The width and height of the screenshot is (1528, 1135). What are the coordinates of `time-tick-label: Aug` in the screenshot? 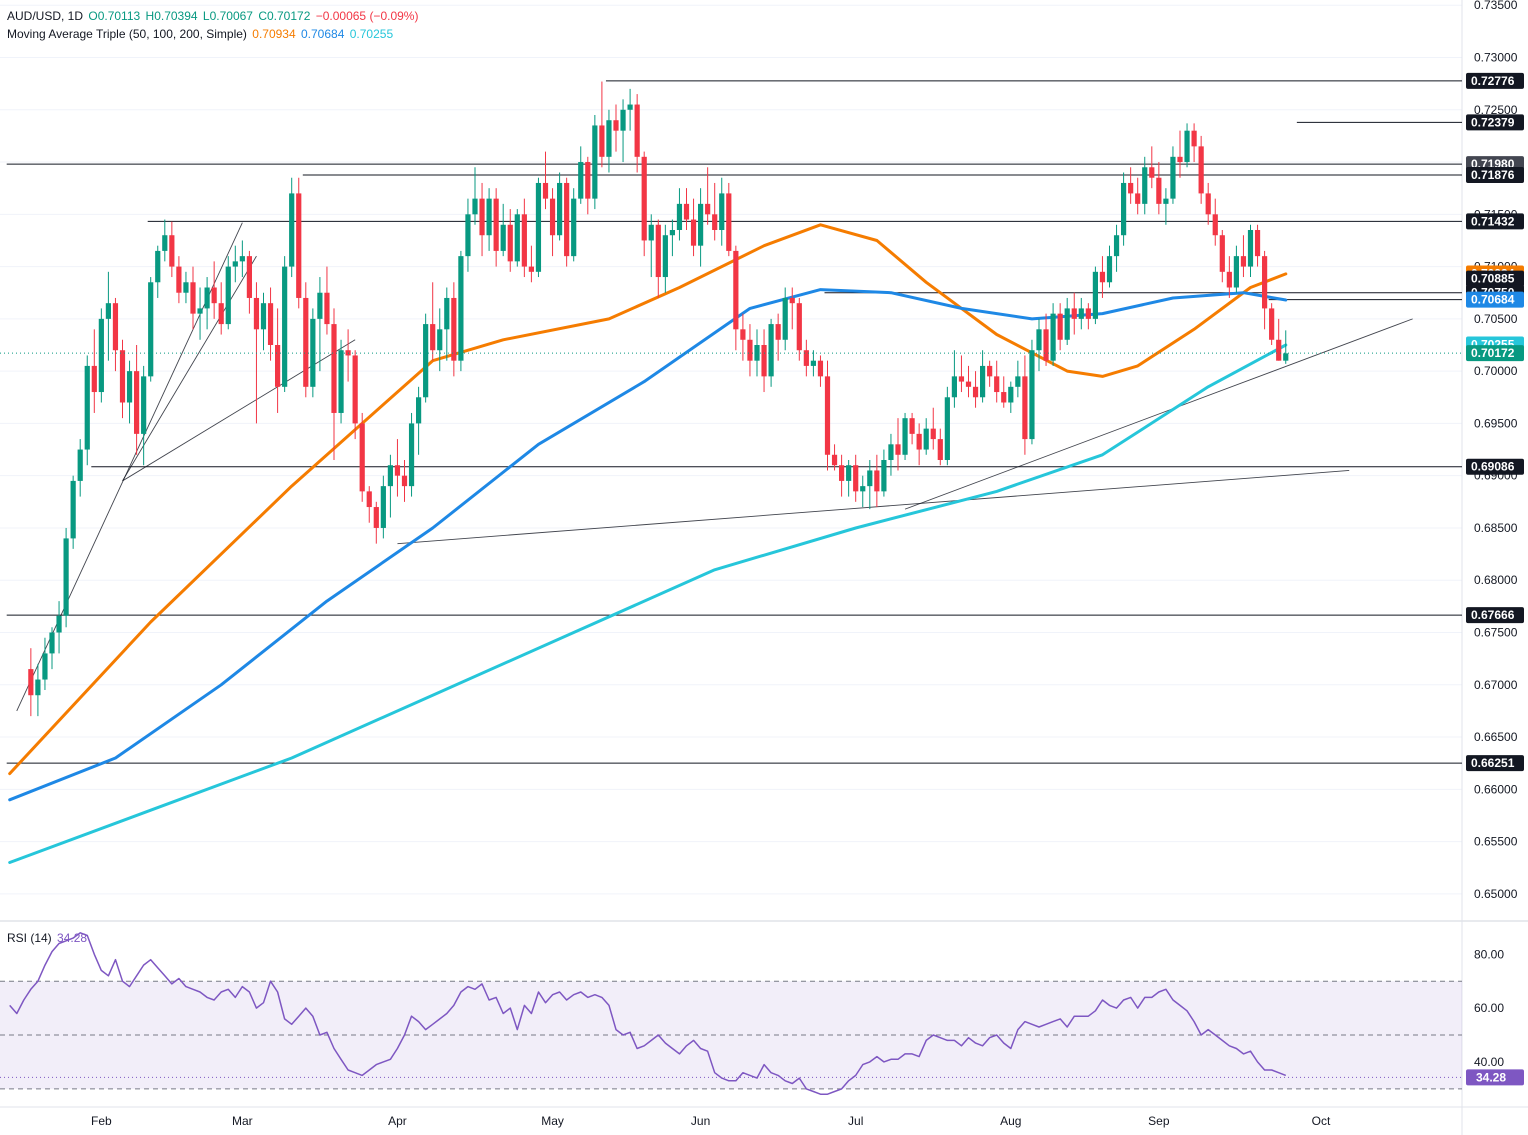 It's located at (1010, 1121).